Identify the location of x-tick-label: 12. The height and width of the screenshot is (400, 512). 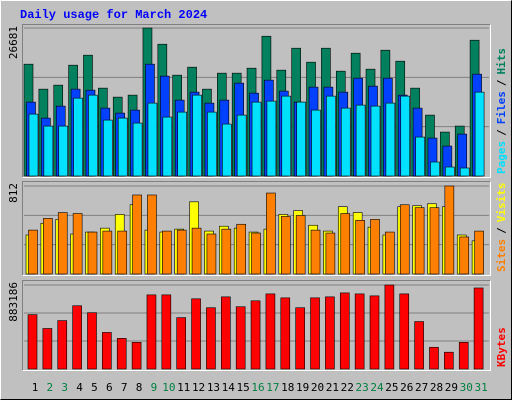
(198, 387).